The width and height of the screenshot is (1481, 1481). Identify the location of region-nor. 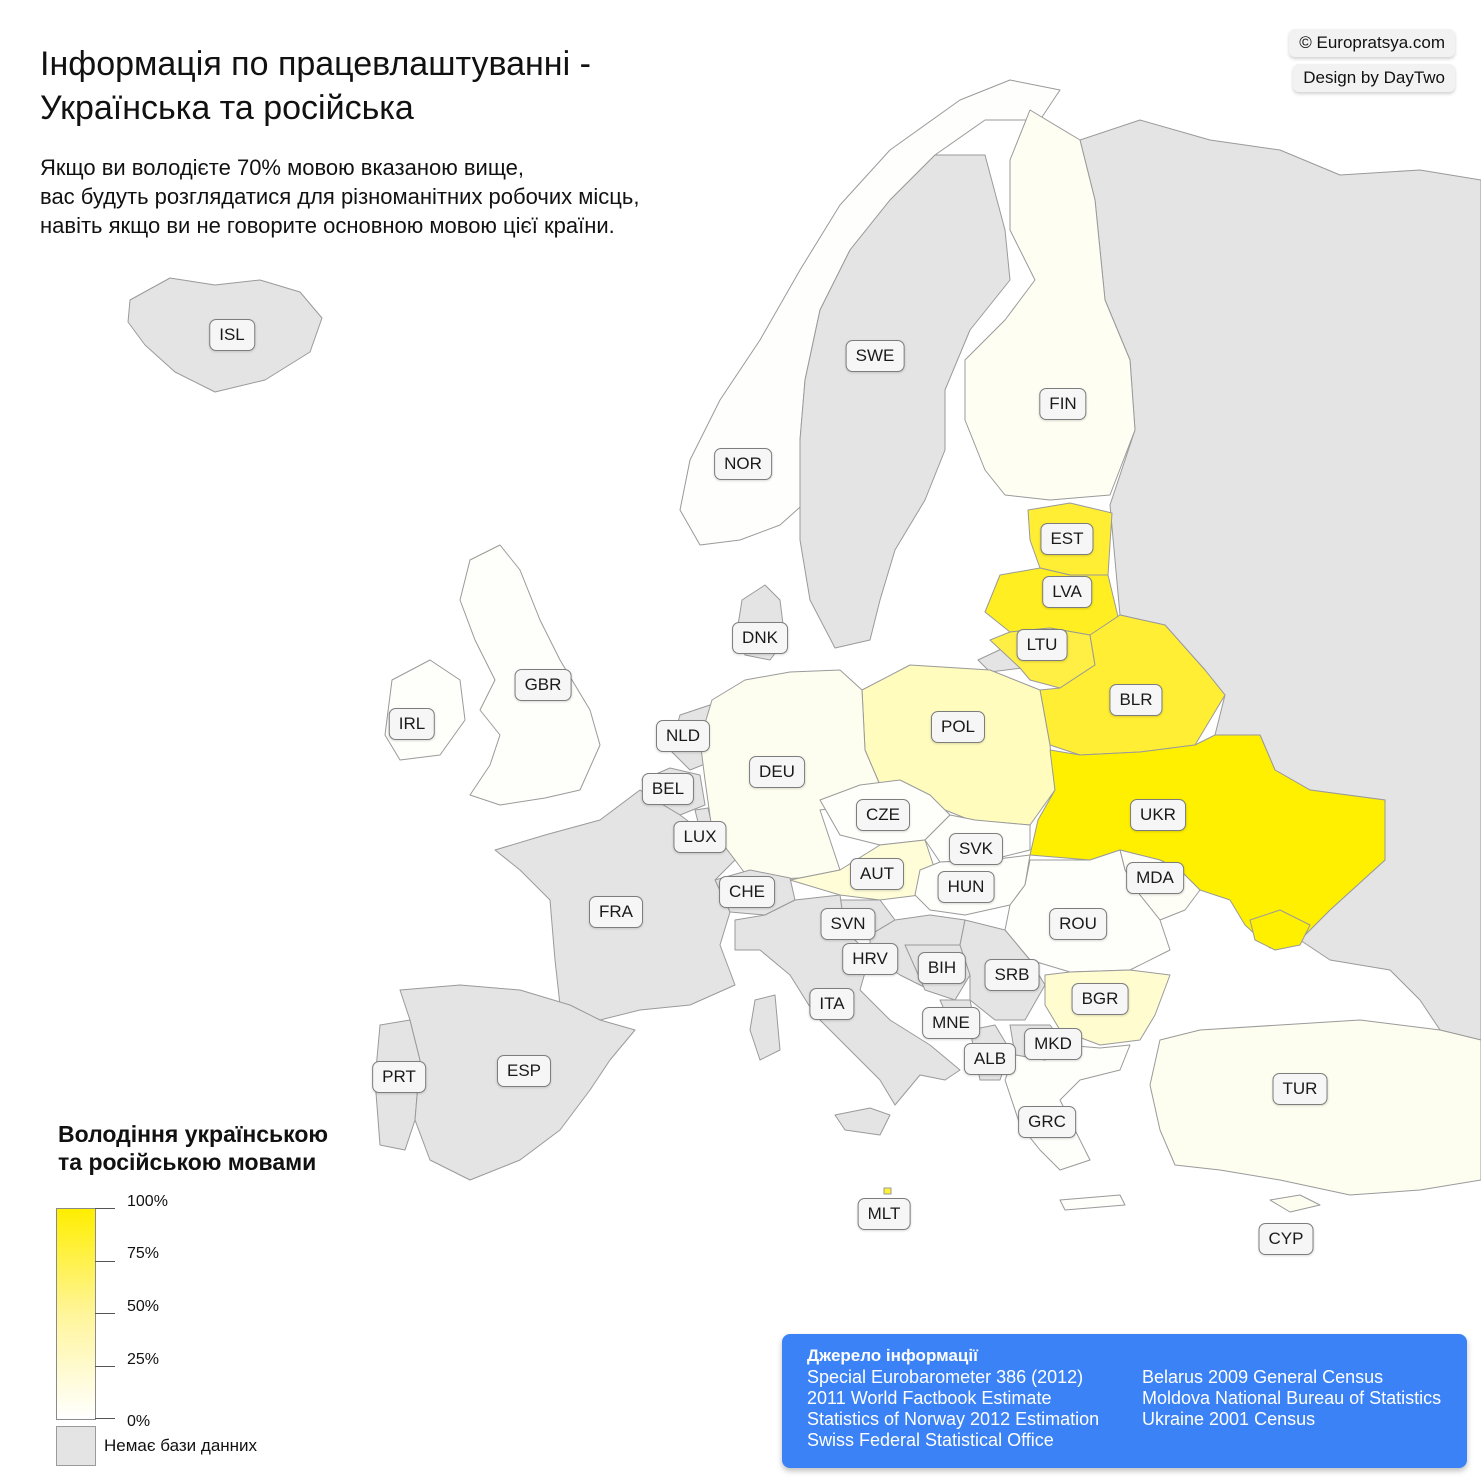
(870, 312).